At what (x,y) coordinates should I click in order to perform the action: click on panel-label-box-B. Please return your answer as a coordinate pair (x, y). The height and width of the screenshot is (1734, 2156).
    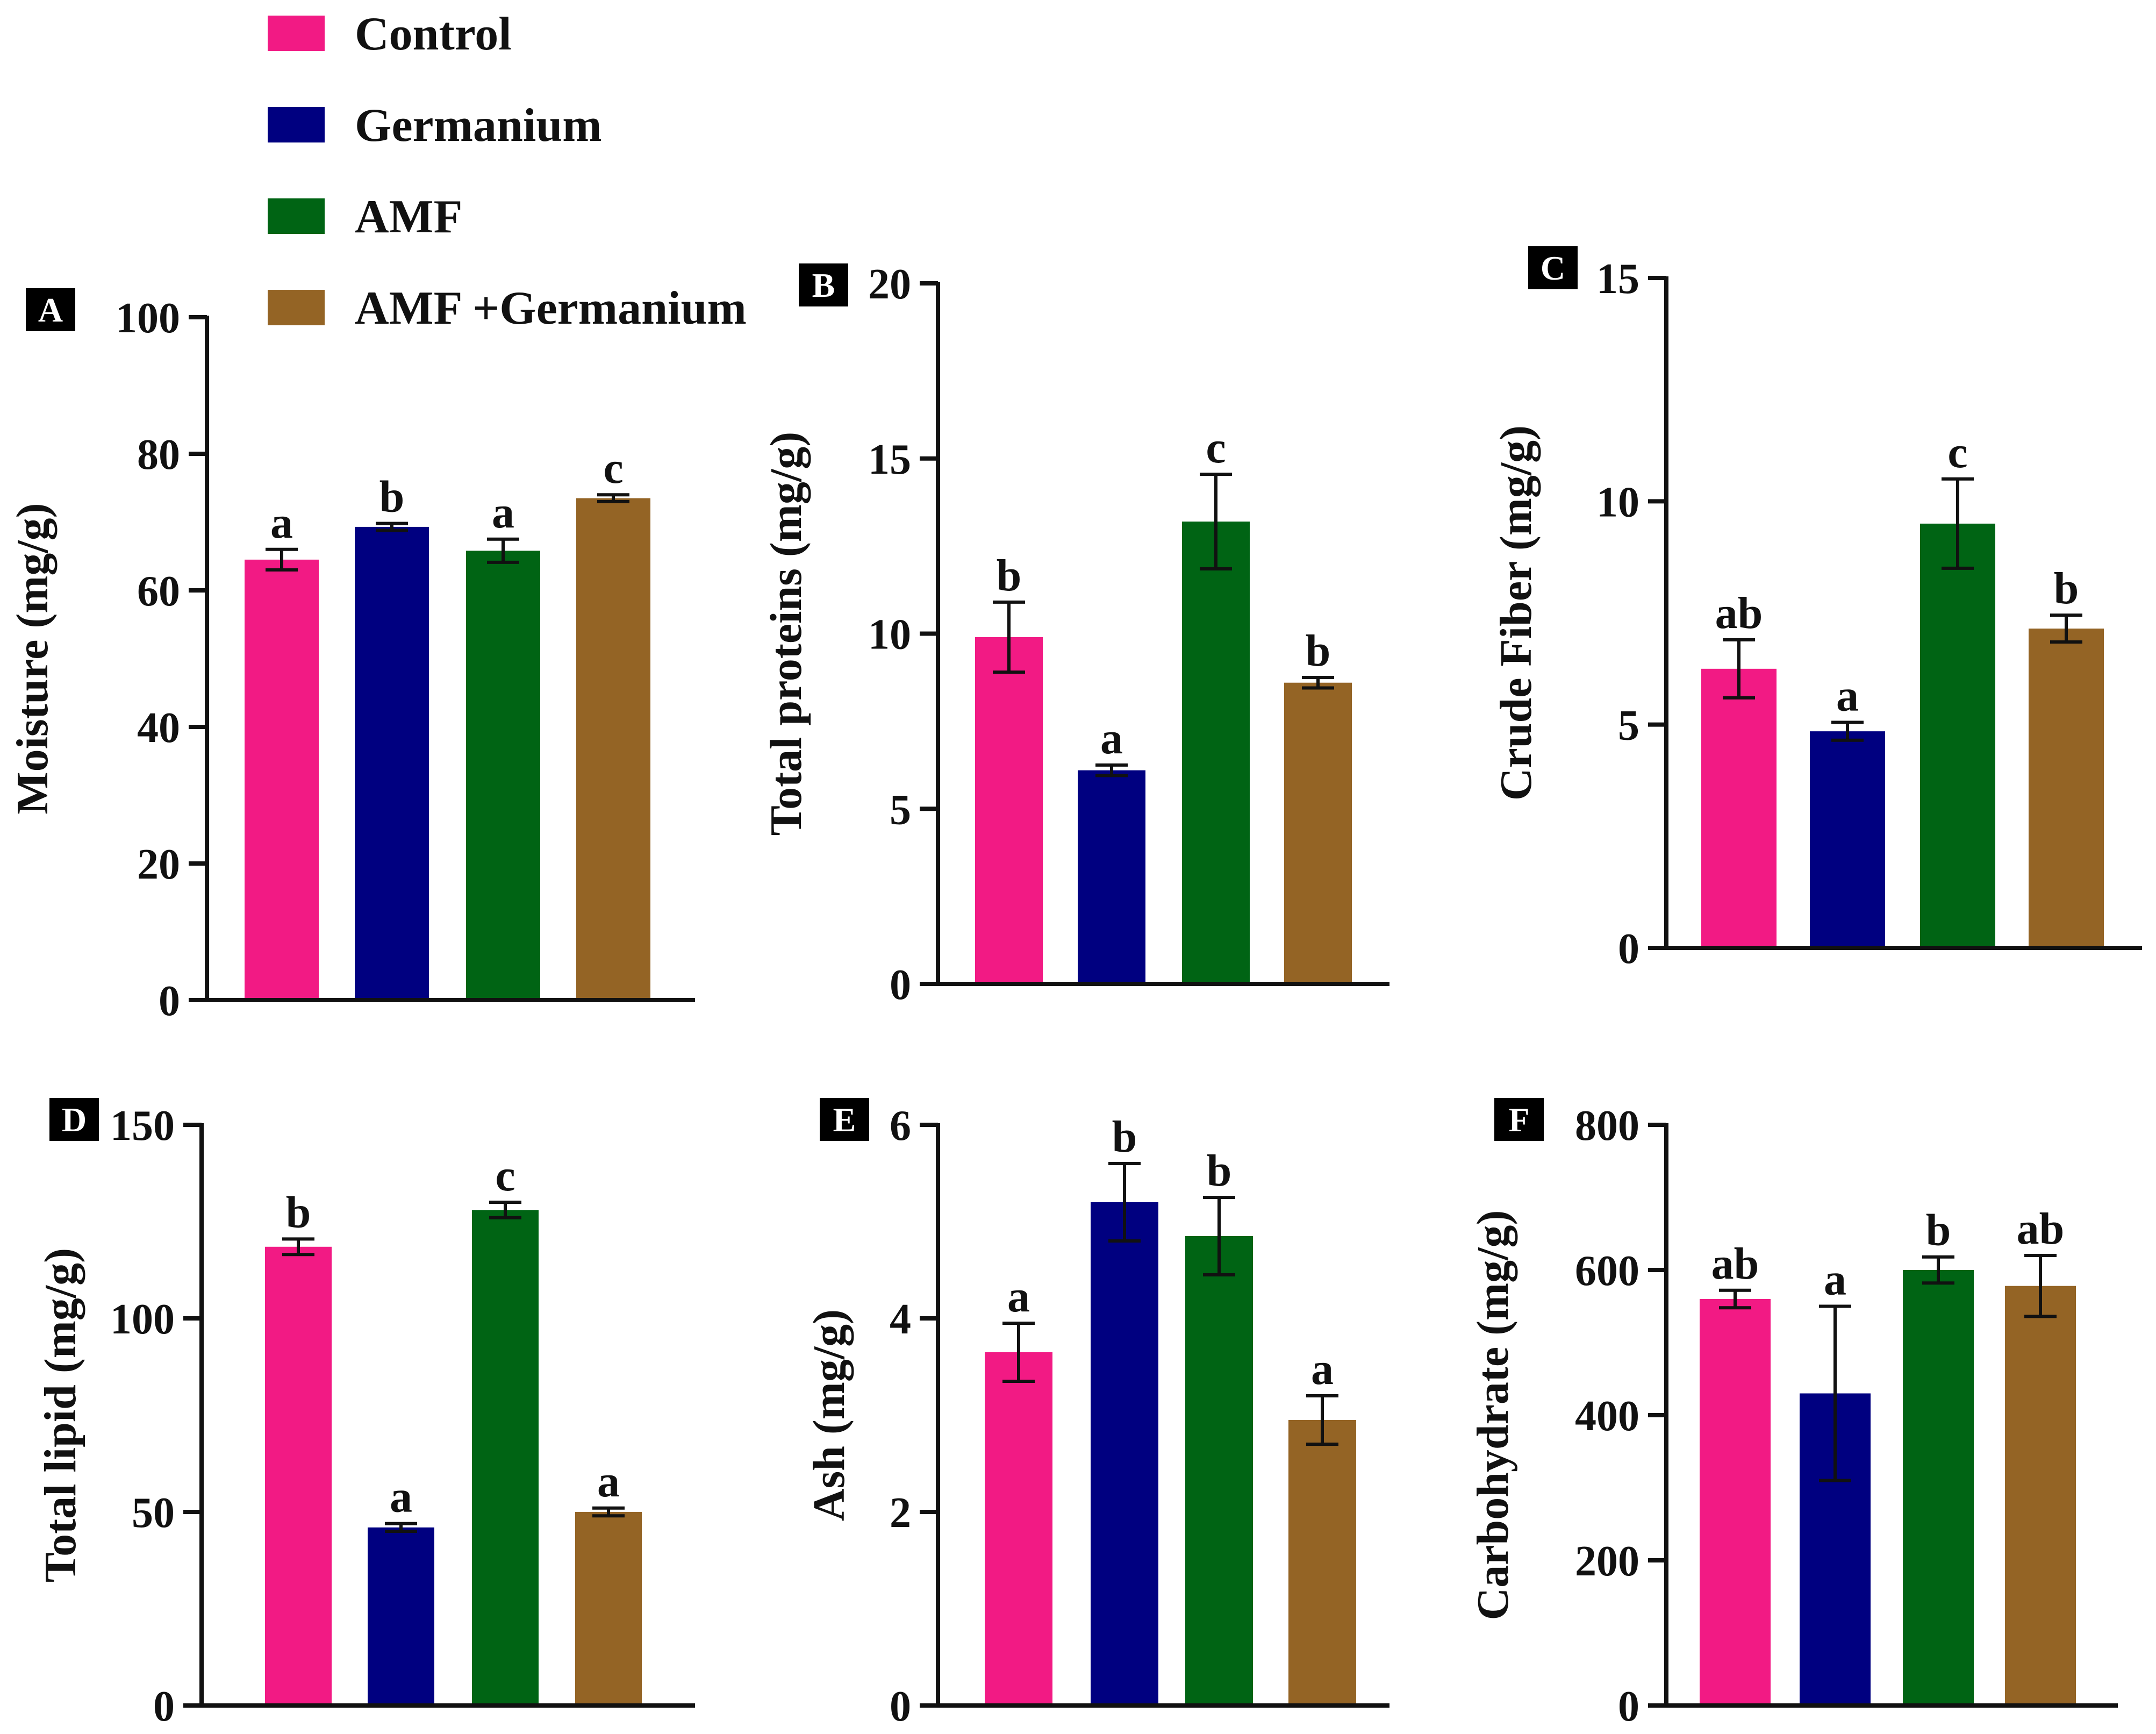
    Looking at the image, I should click on (823, 284).